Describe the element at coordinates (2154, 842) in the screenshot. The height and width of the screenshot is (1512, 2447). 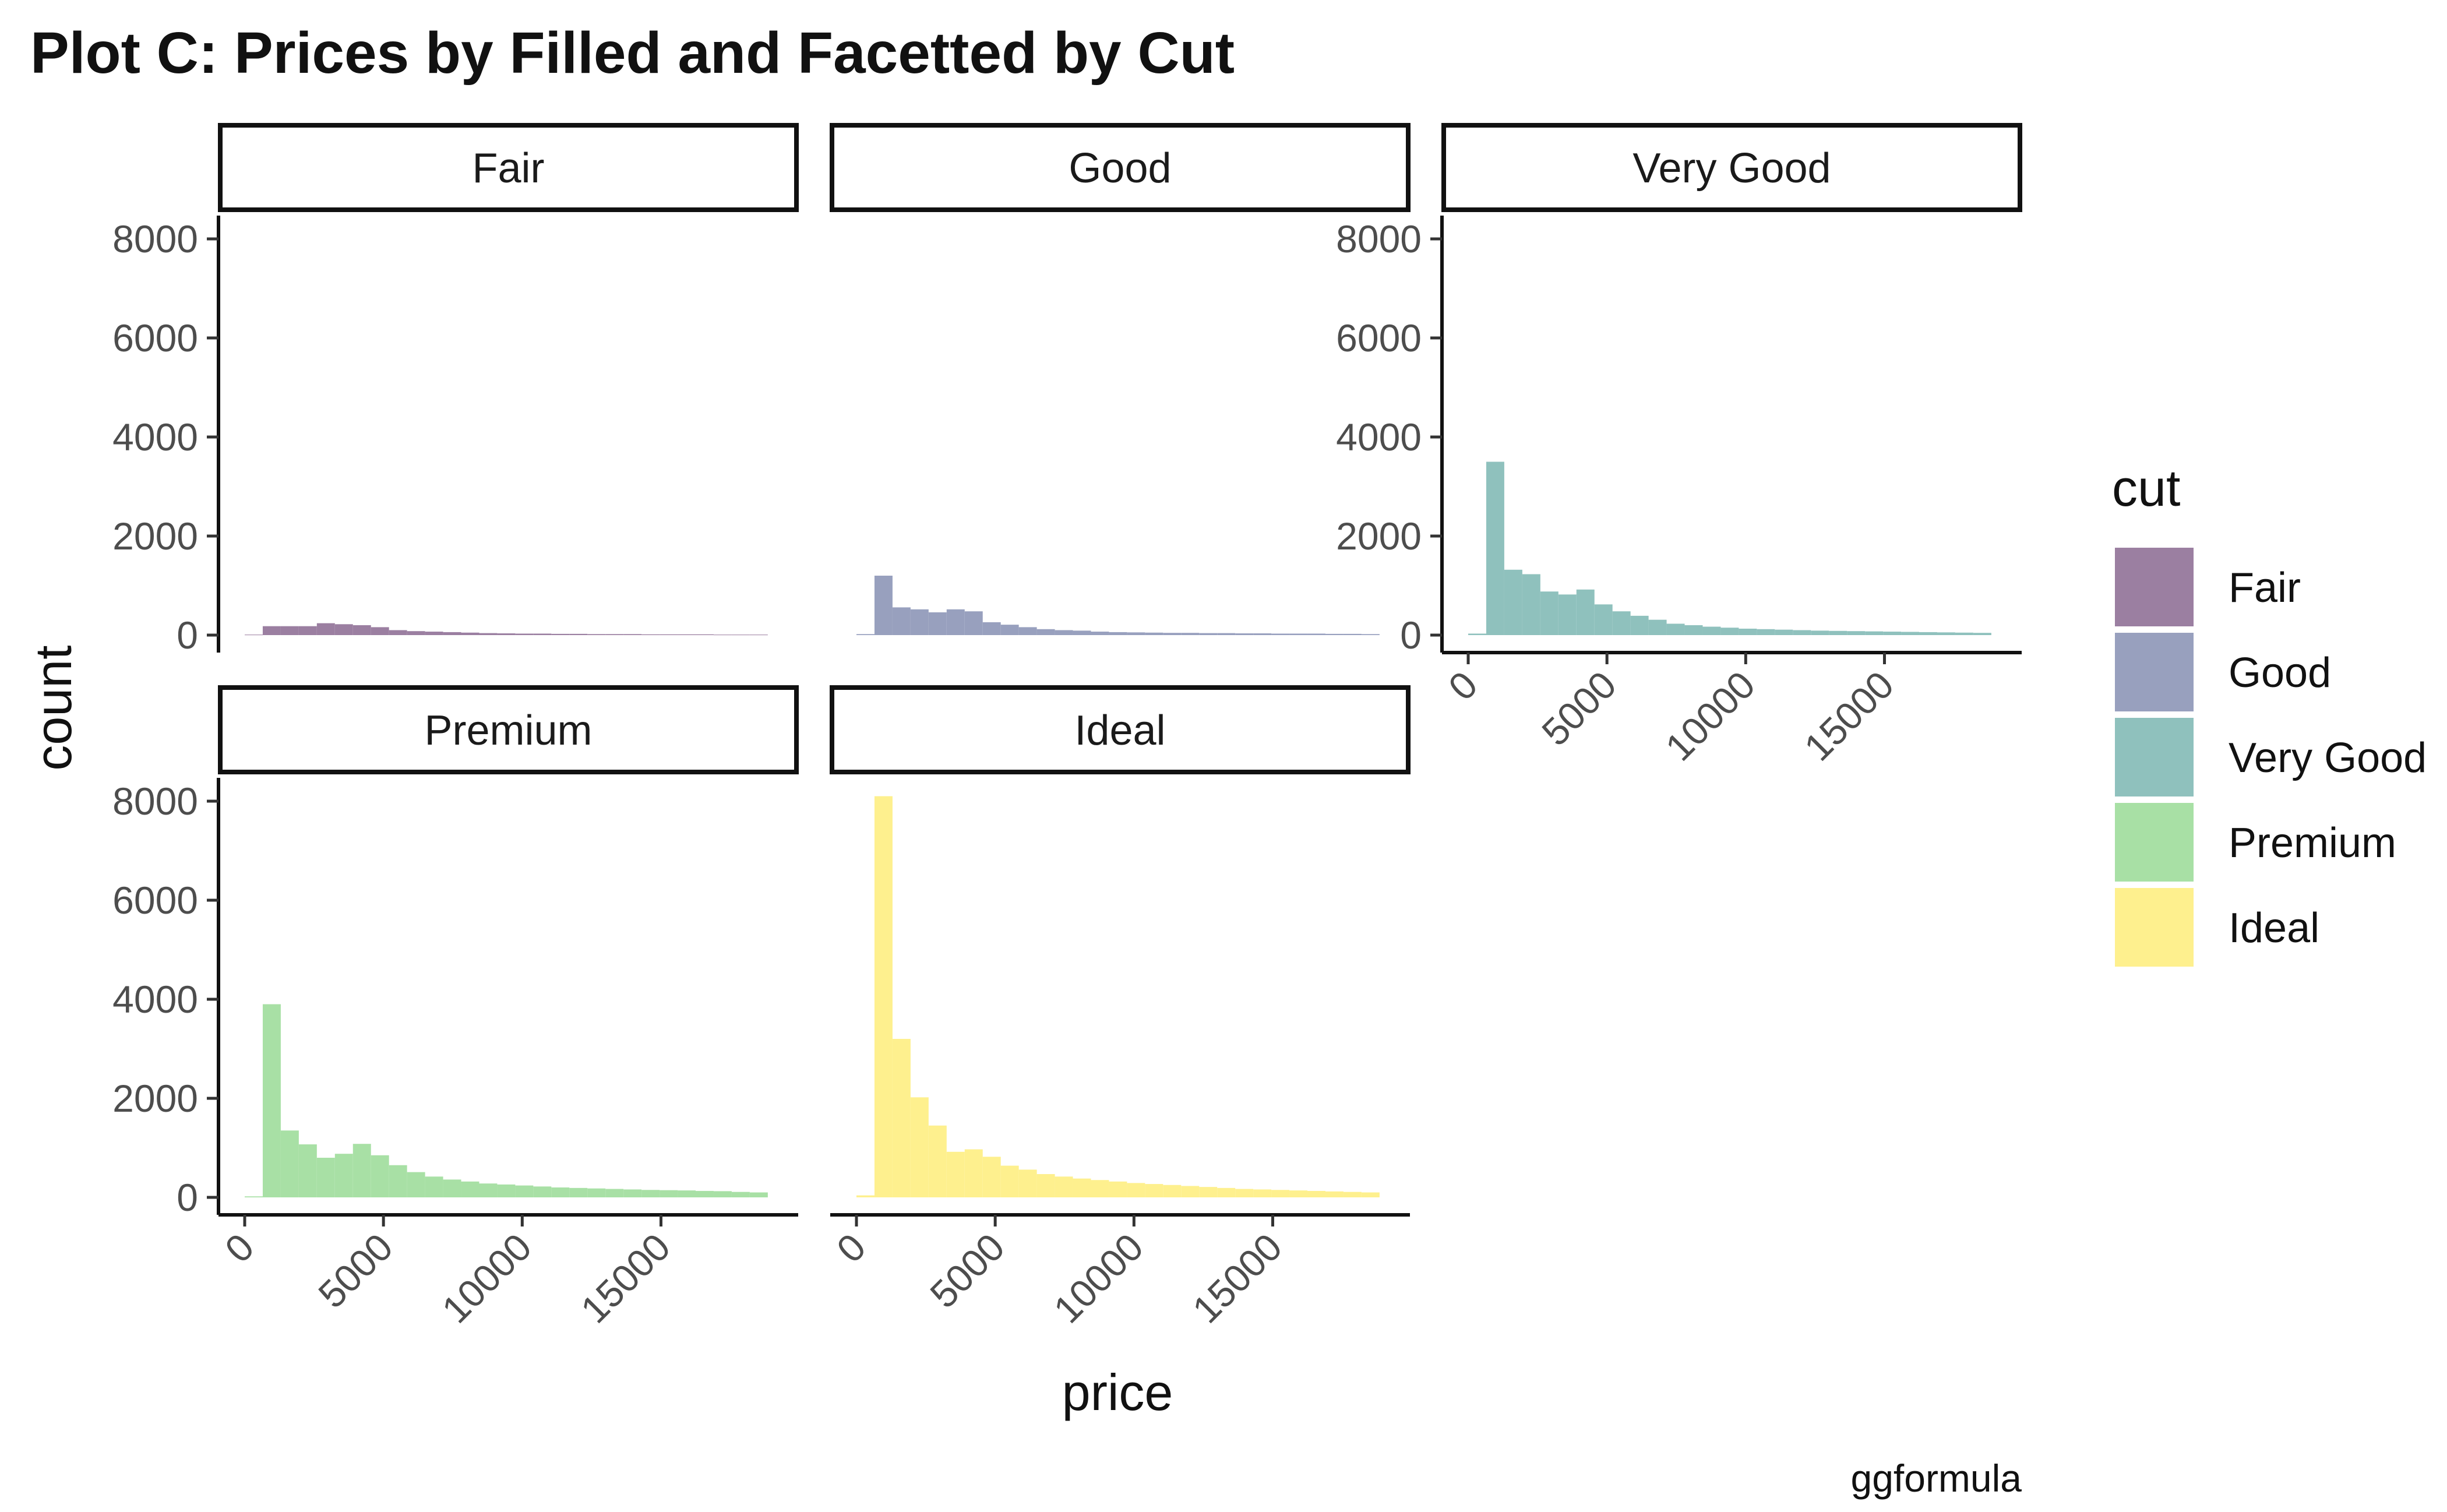
I see `legend-key-premium` at that location.